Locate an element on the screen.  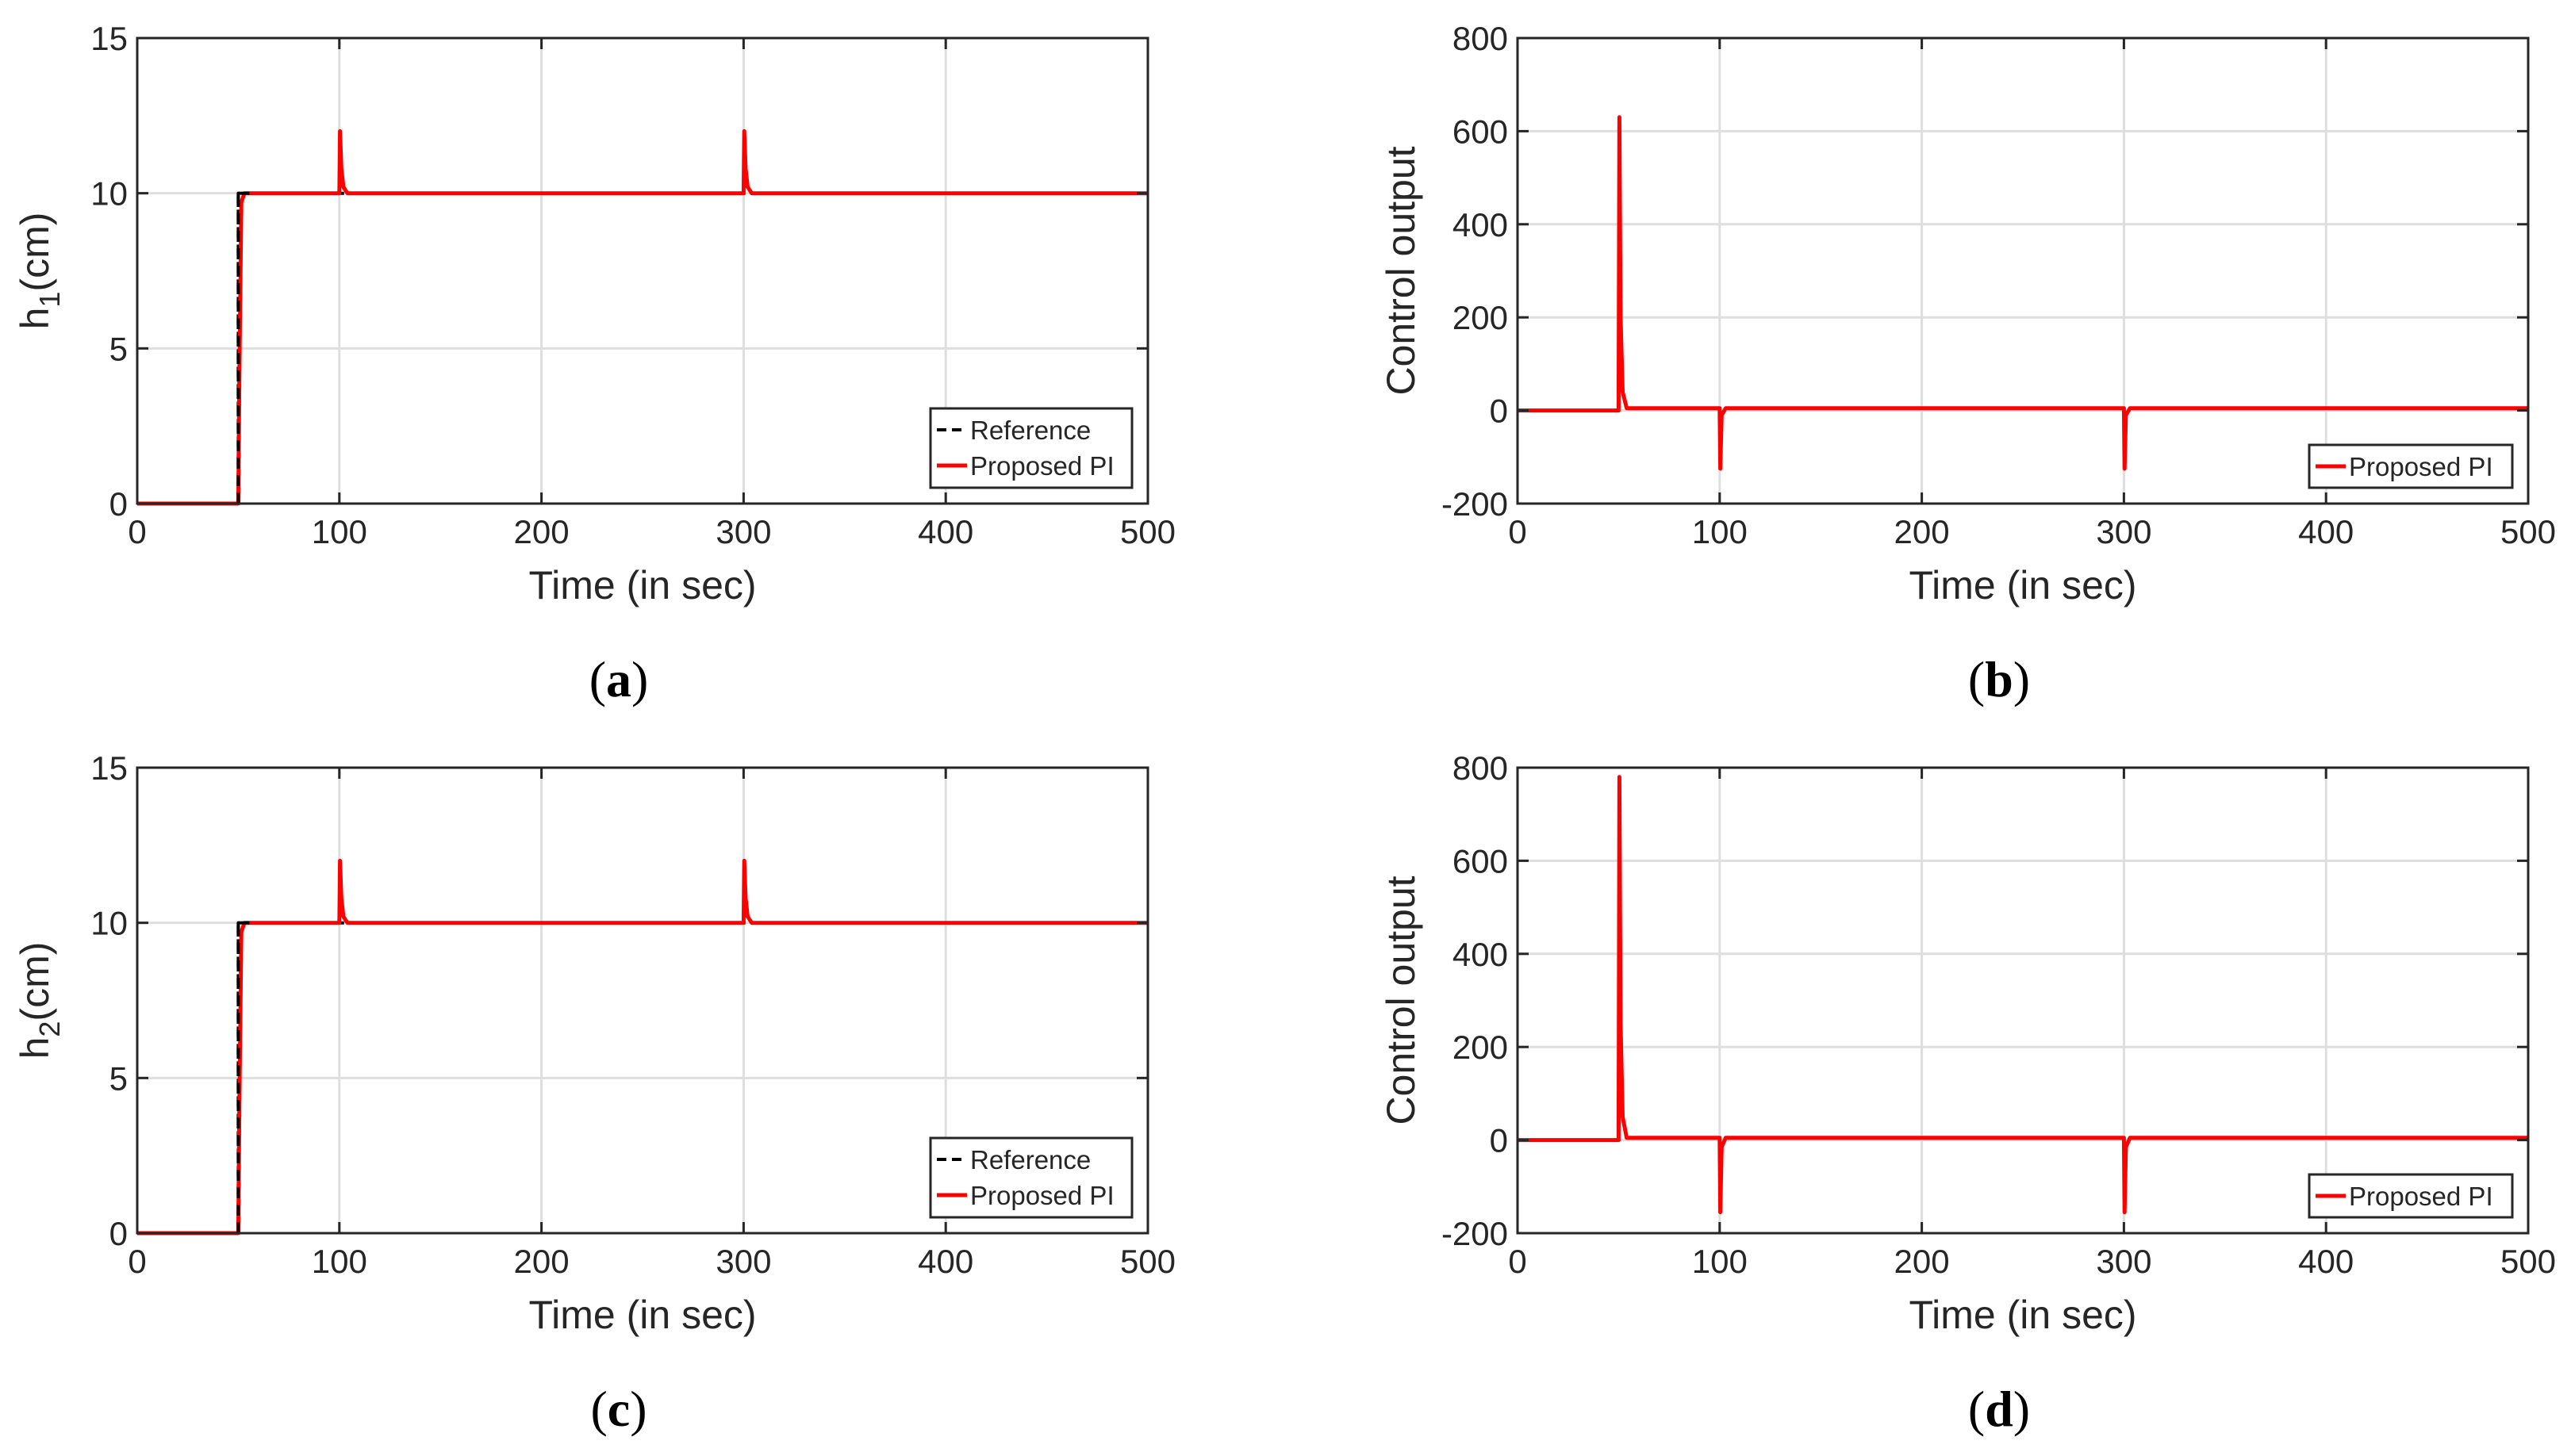
panel-label: (c) is located at coordinates (618, 1409).